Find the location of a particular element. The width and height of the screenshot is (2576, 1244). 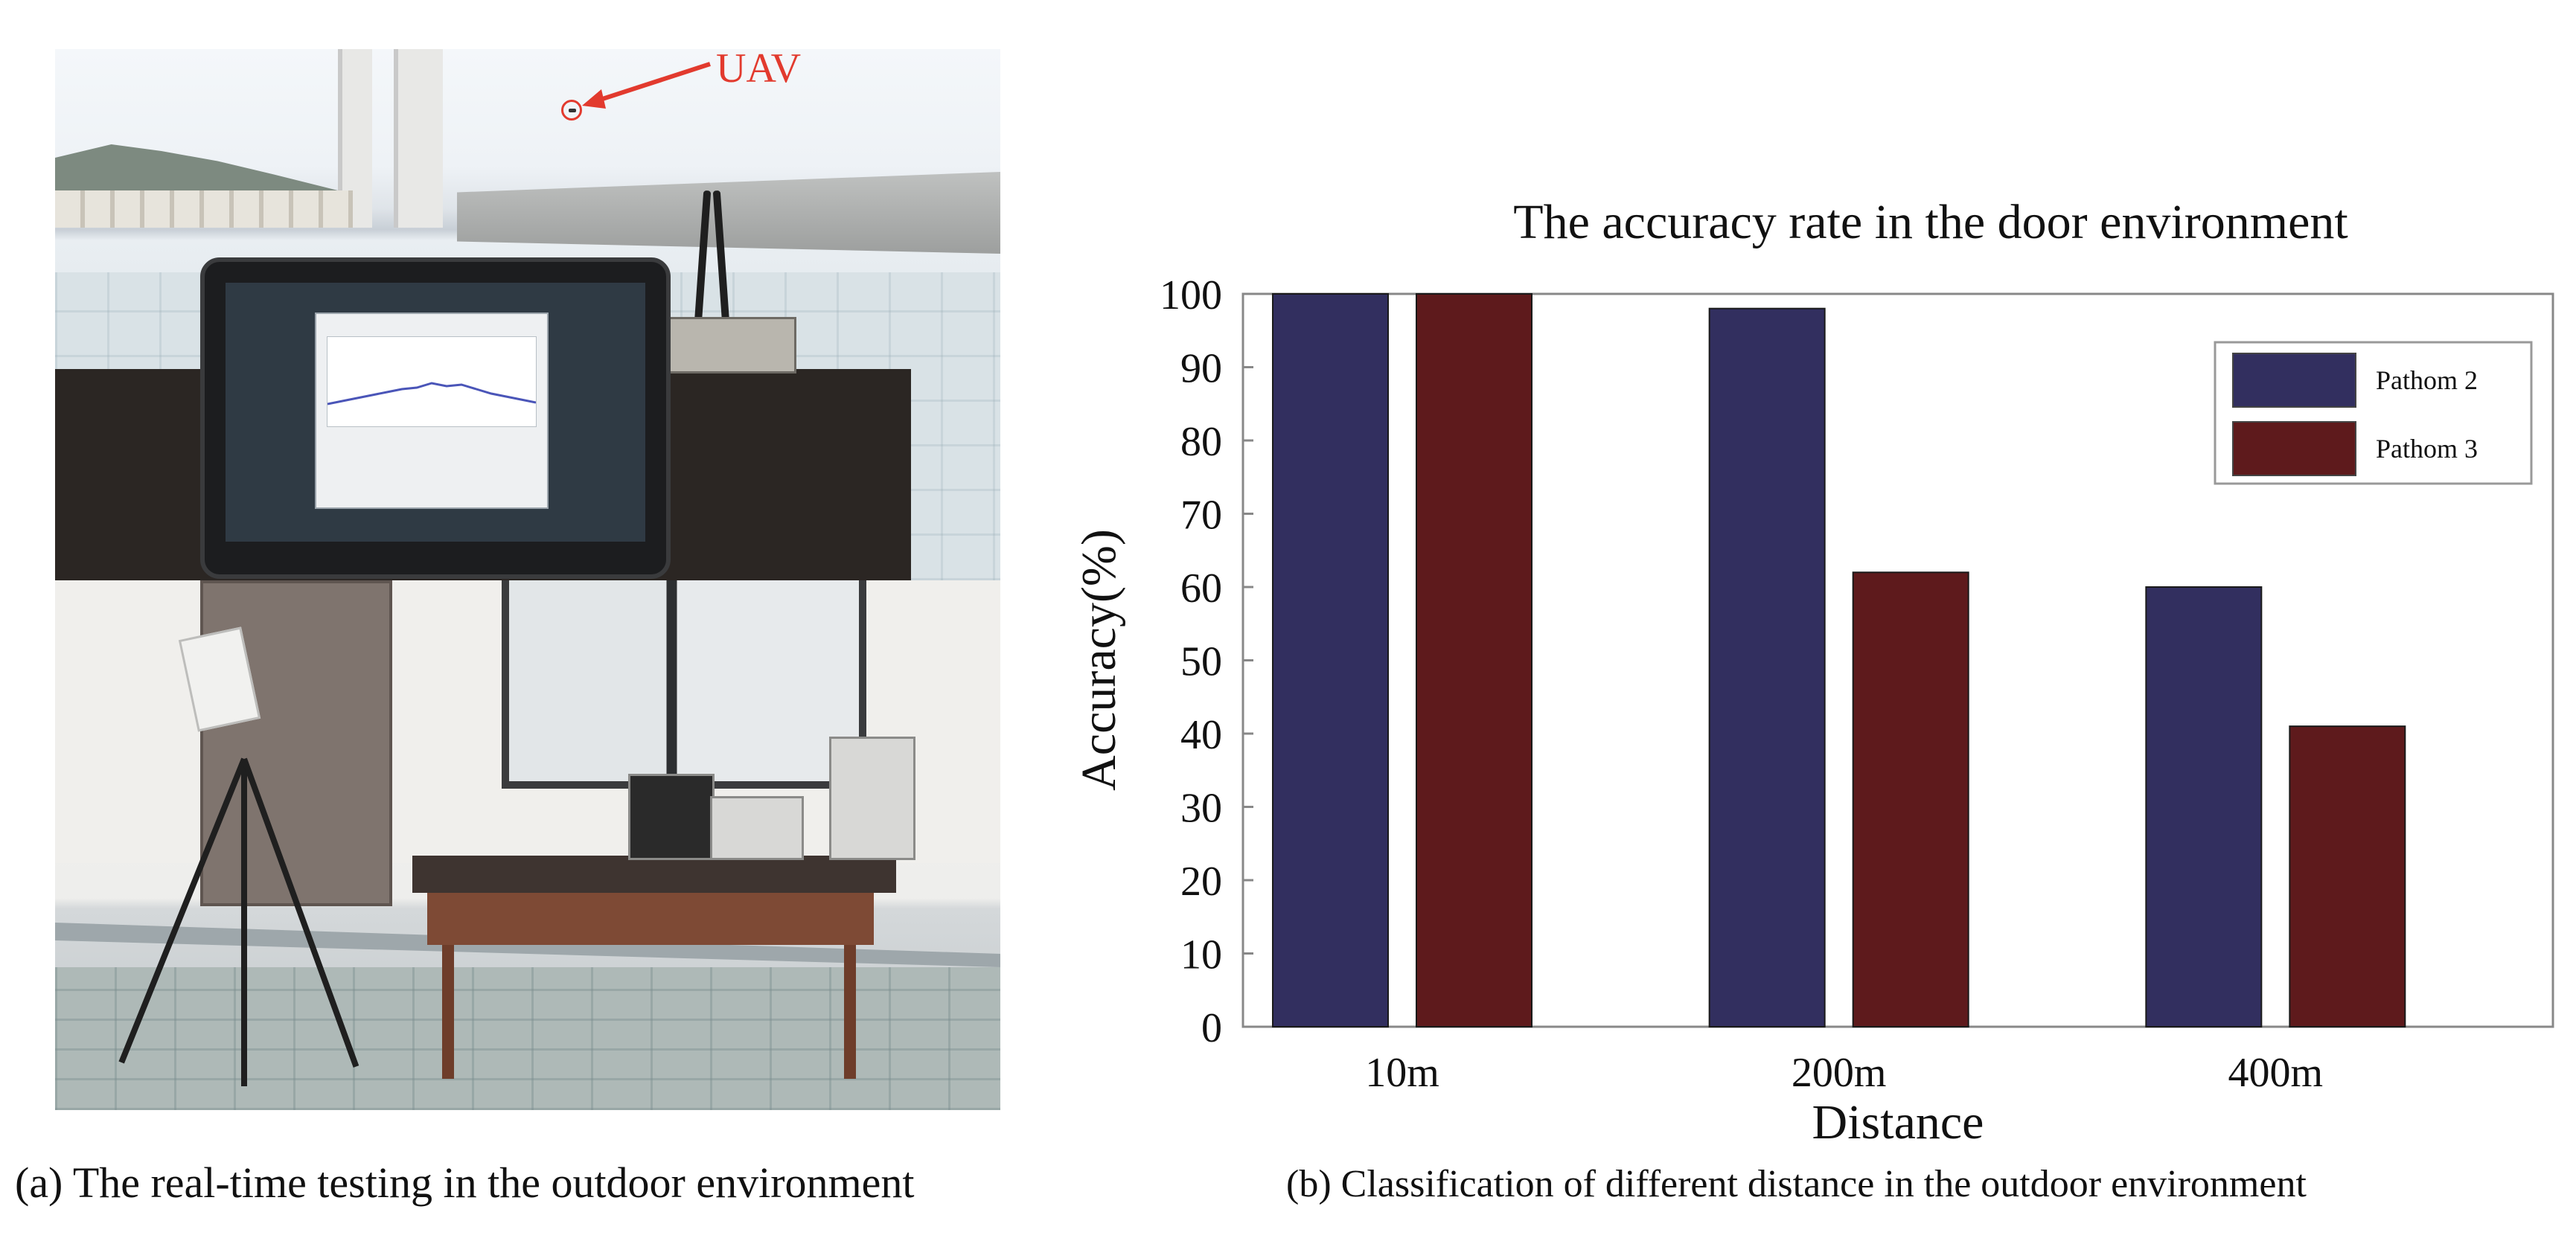

instrument-box is located at coordinates (757, 828).